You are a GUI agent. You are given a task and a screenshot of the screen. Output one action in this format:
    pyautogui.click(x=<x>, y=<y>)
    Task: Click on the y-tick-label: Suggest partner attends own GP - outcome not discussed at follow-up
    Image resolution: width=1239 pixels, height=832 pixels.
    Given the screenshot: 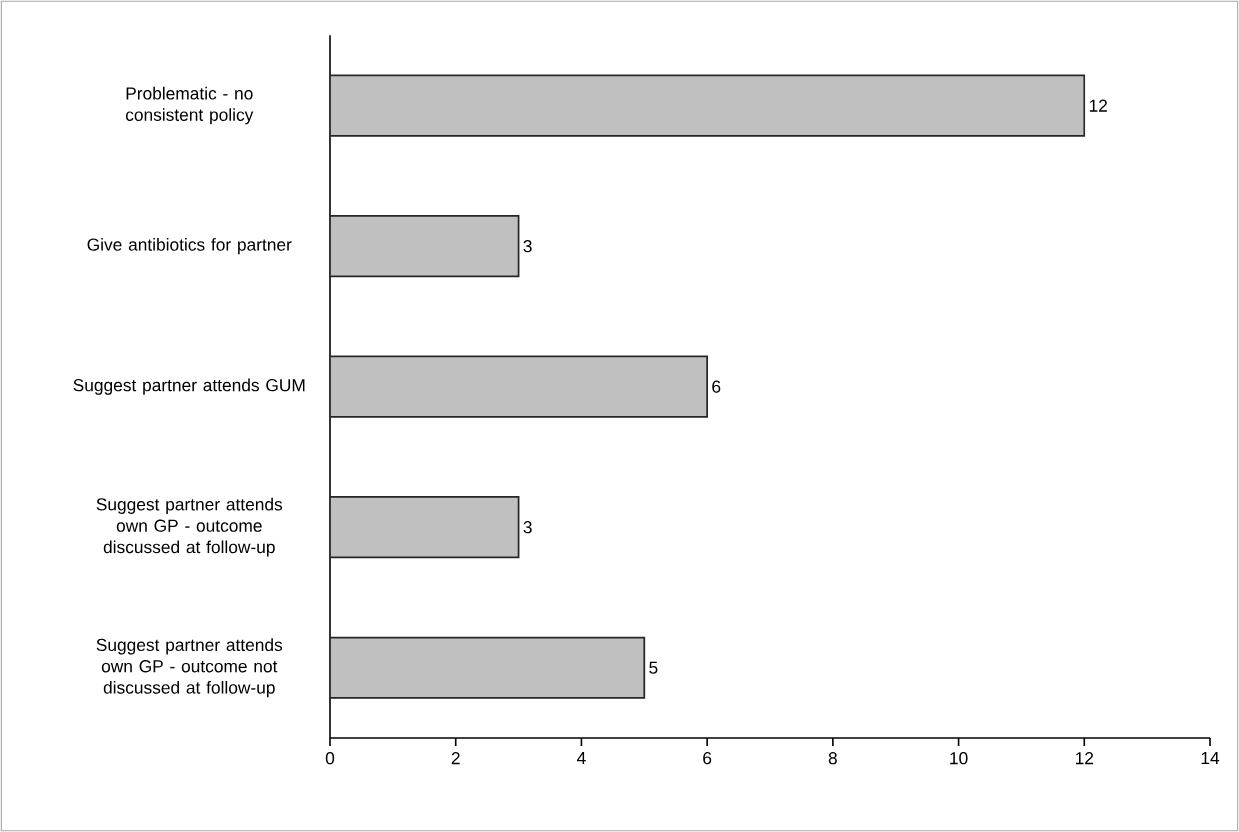 What is the action you would take?
    pyautogui.click(x=189, y=668)
    